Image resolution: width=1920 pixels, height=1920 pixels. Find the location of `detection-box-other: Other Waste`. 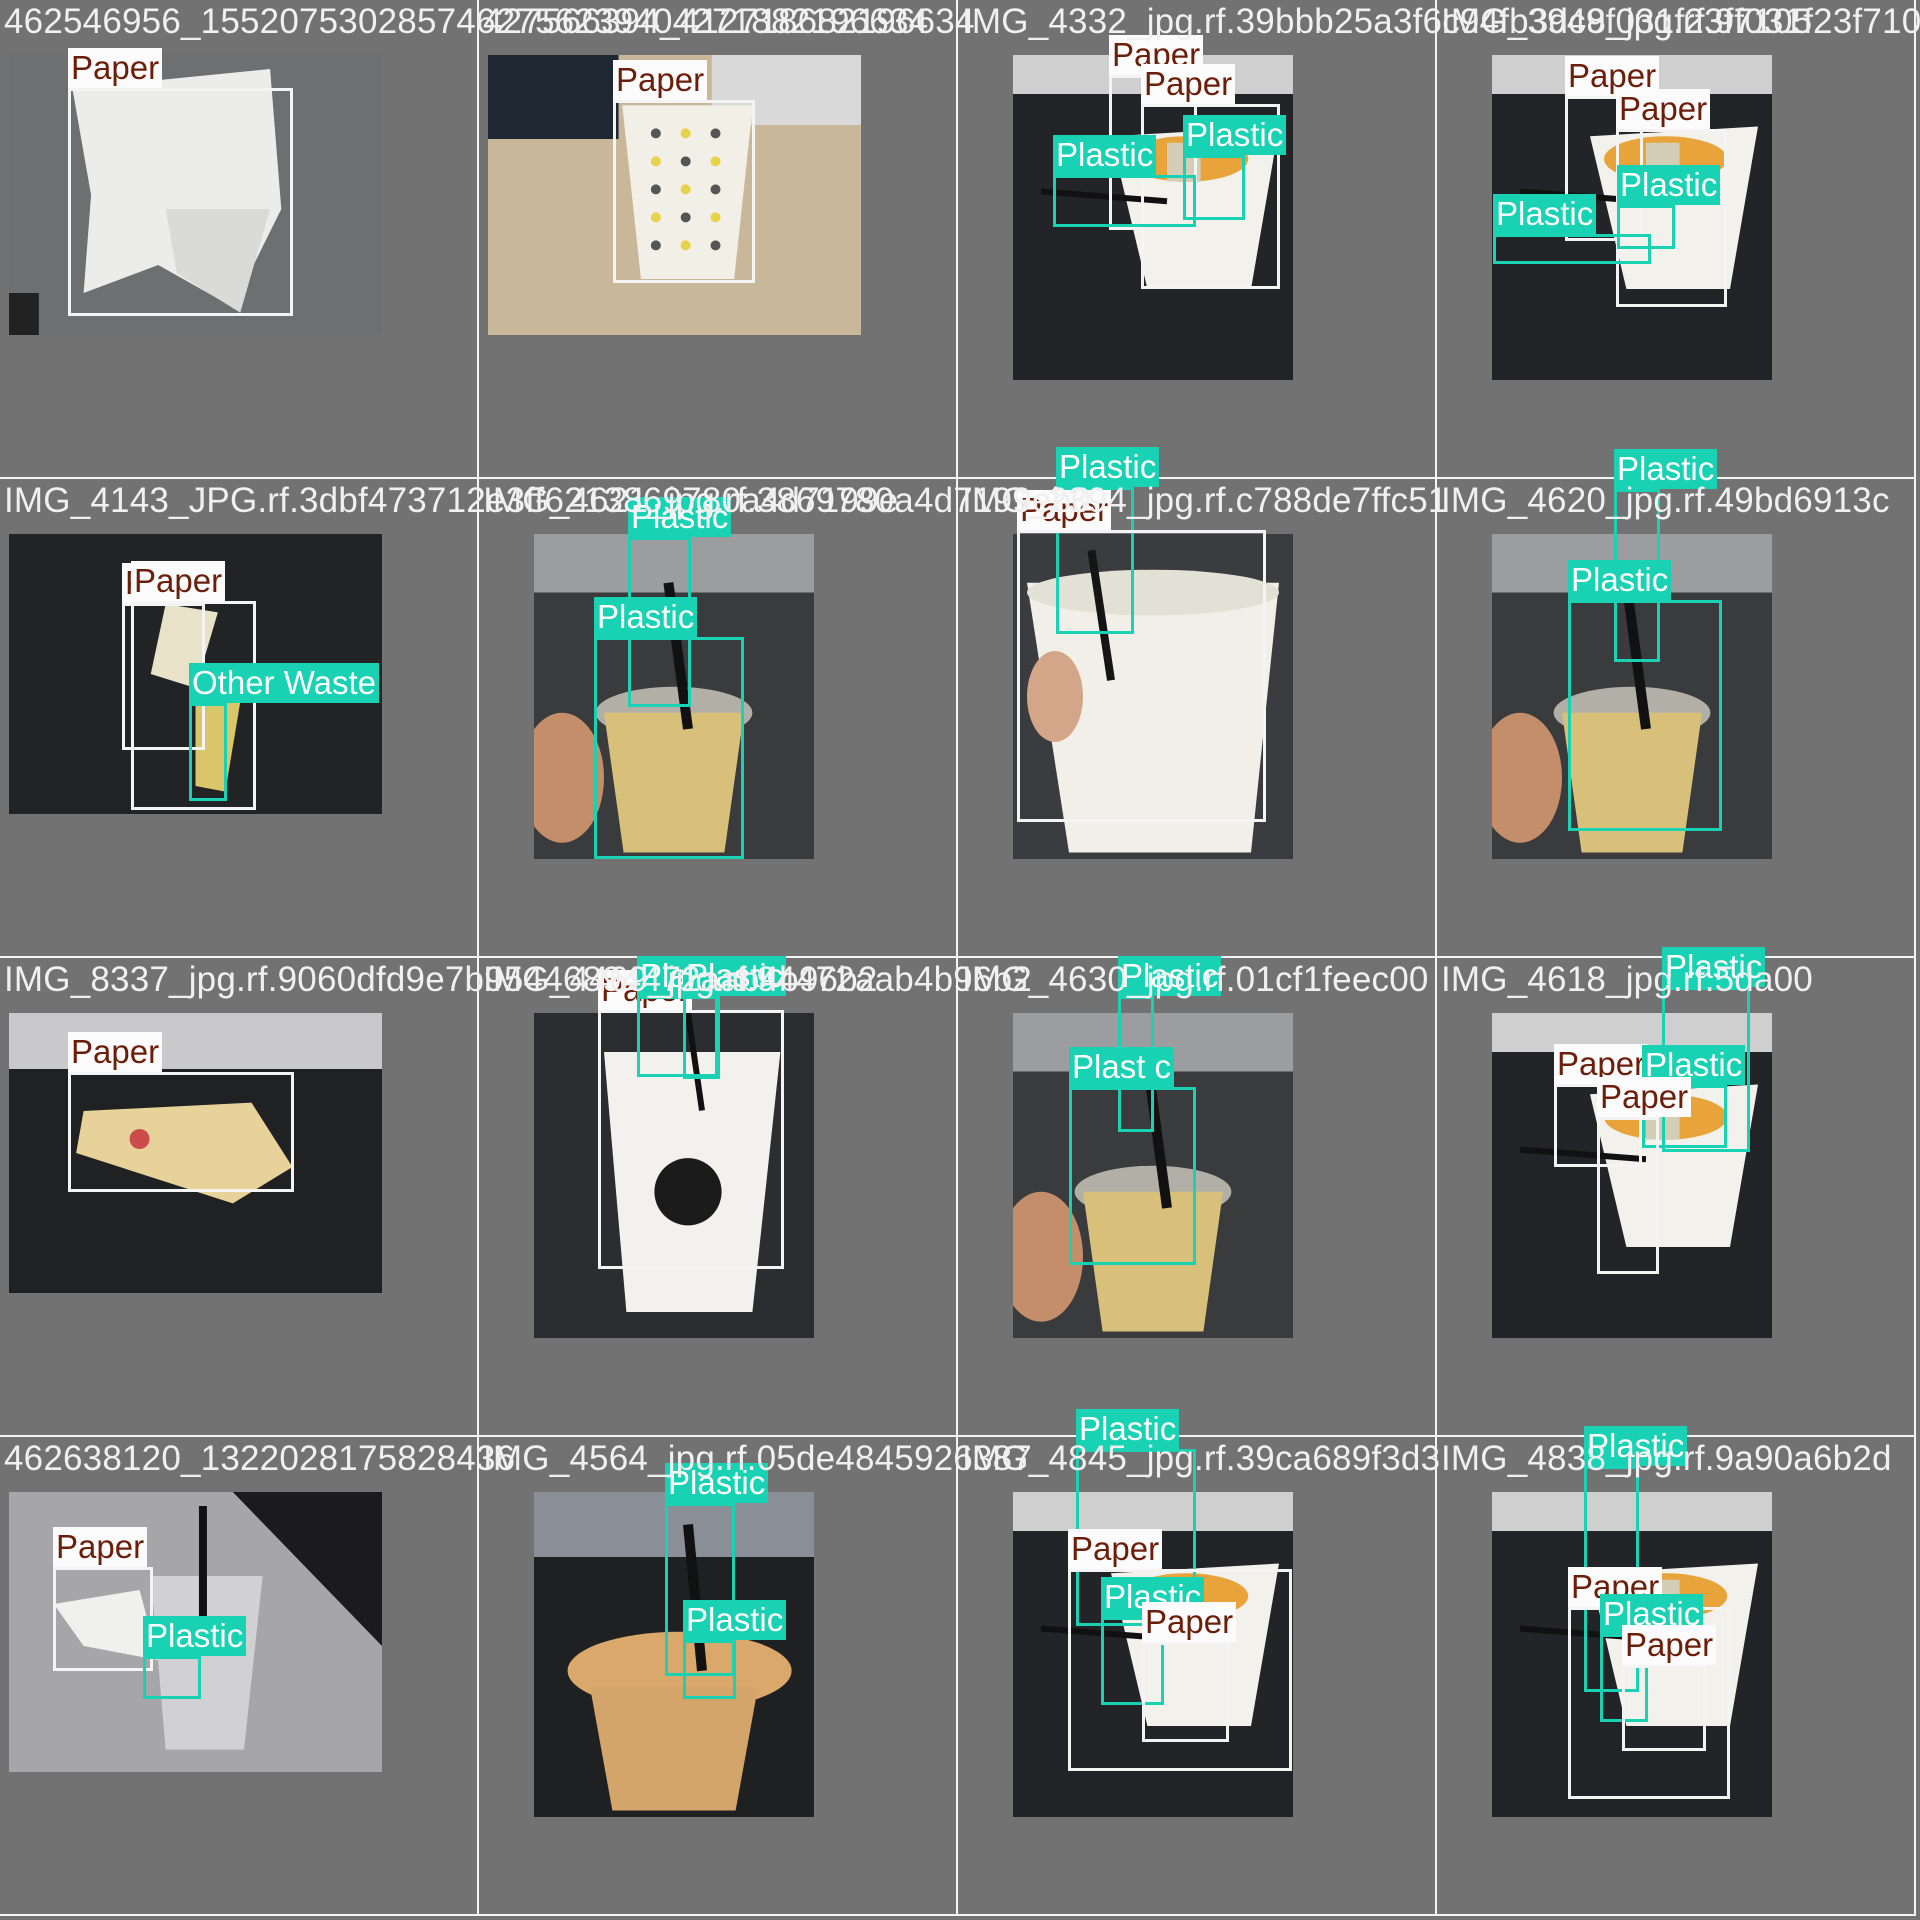

detection-box-other: Other Waste is located at coordinates (284, 732).